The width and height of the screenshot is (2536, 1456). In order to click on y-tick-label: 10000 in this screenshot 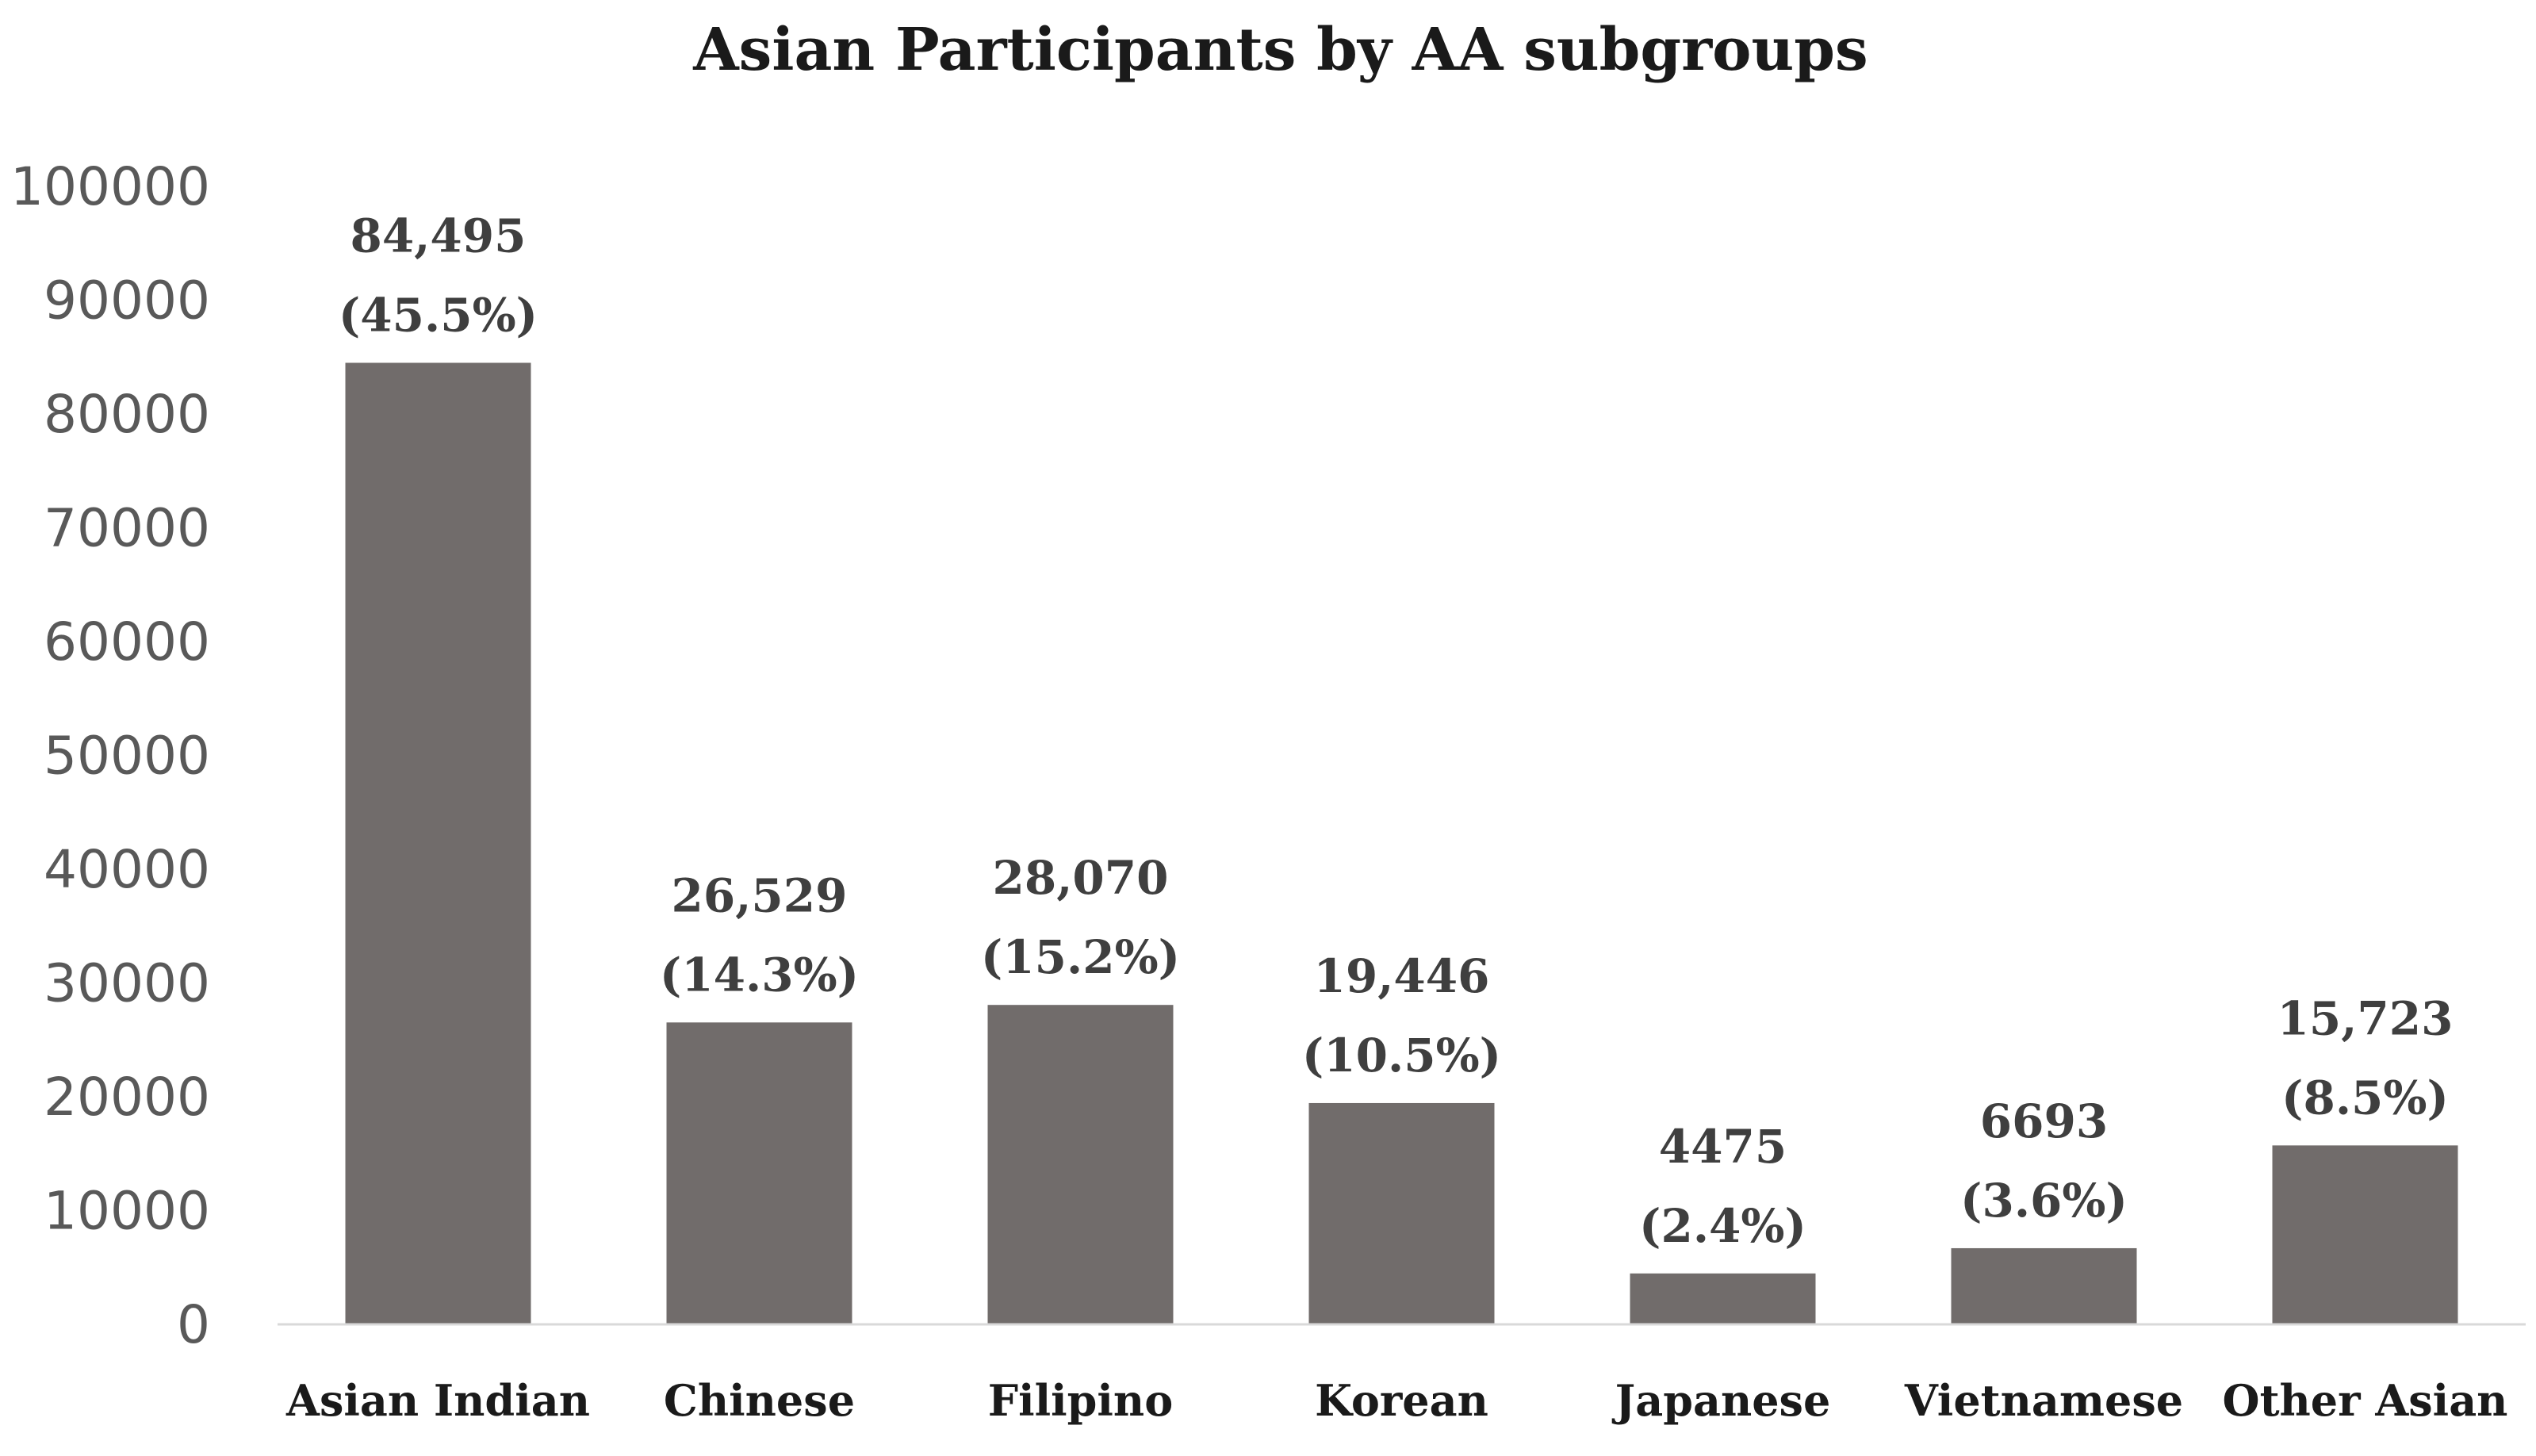, I will do `click(127, 1211)`.